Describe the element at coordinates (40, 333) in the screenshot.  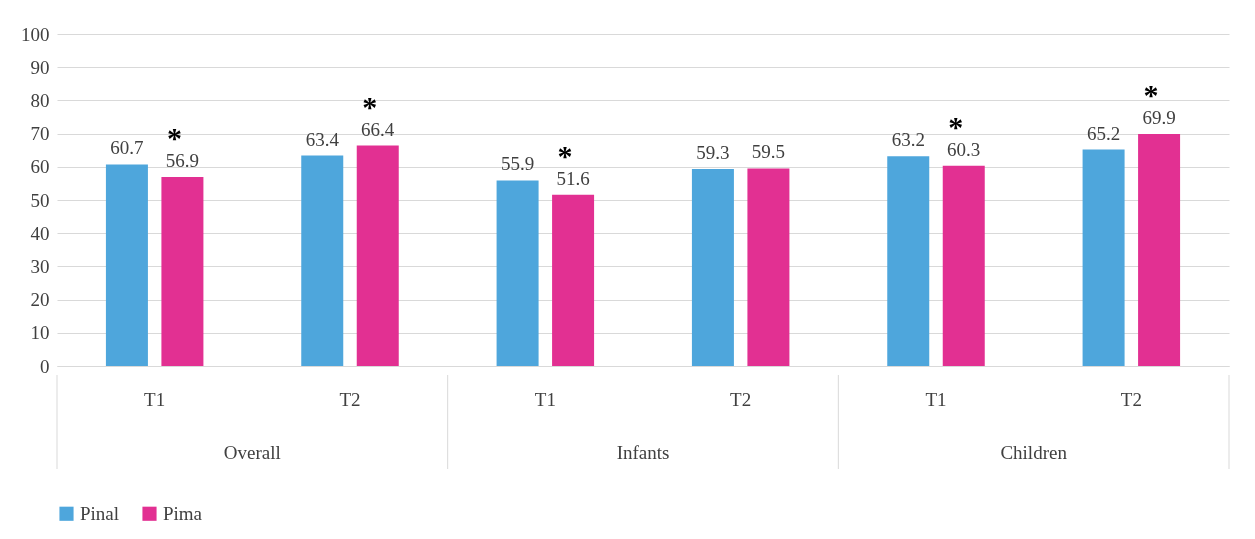
I see `y-tick-label: 10` at that location.